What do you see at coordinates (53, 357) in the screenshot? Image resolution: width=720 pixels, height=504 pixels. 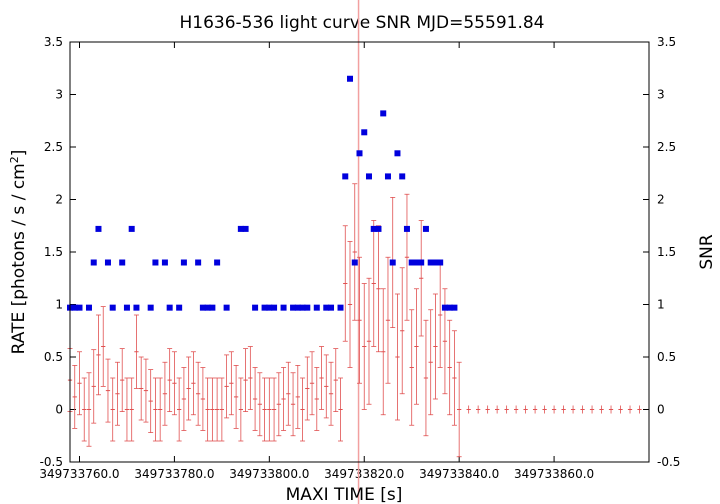 I see `y-tick-label: 0.5` at bounding box center [53, 357].